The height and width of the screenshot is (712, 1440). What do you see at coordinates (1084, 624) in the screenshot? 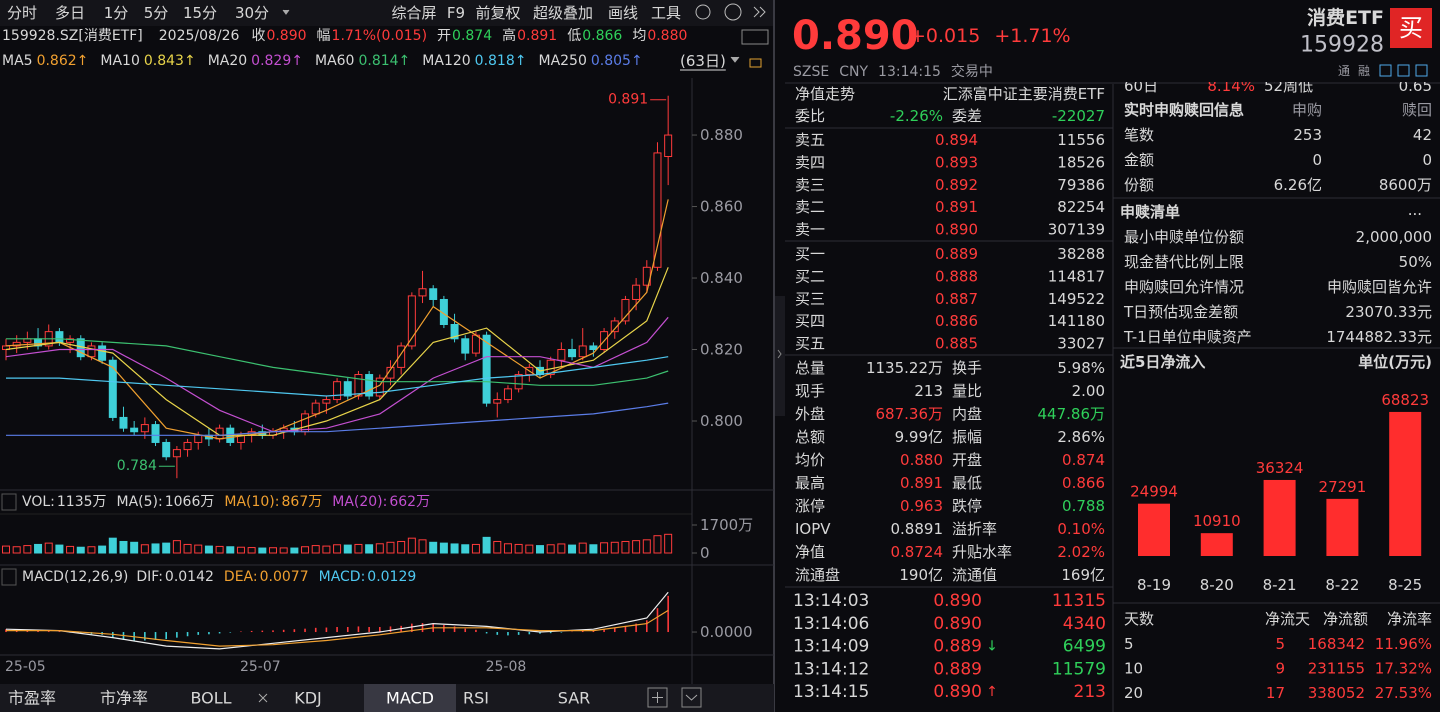
I see `trade-volume: 4340` at bounding box center [1084, 624].